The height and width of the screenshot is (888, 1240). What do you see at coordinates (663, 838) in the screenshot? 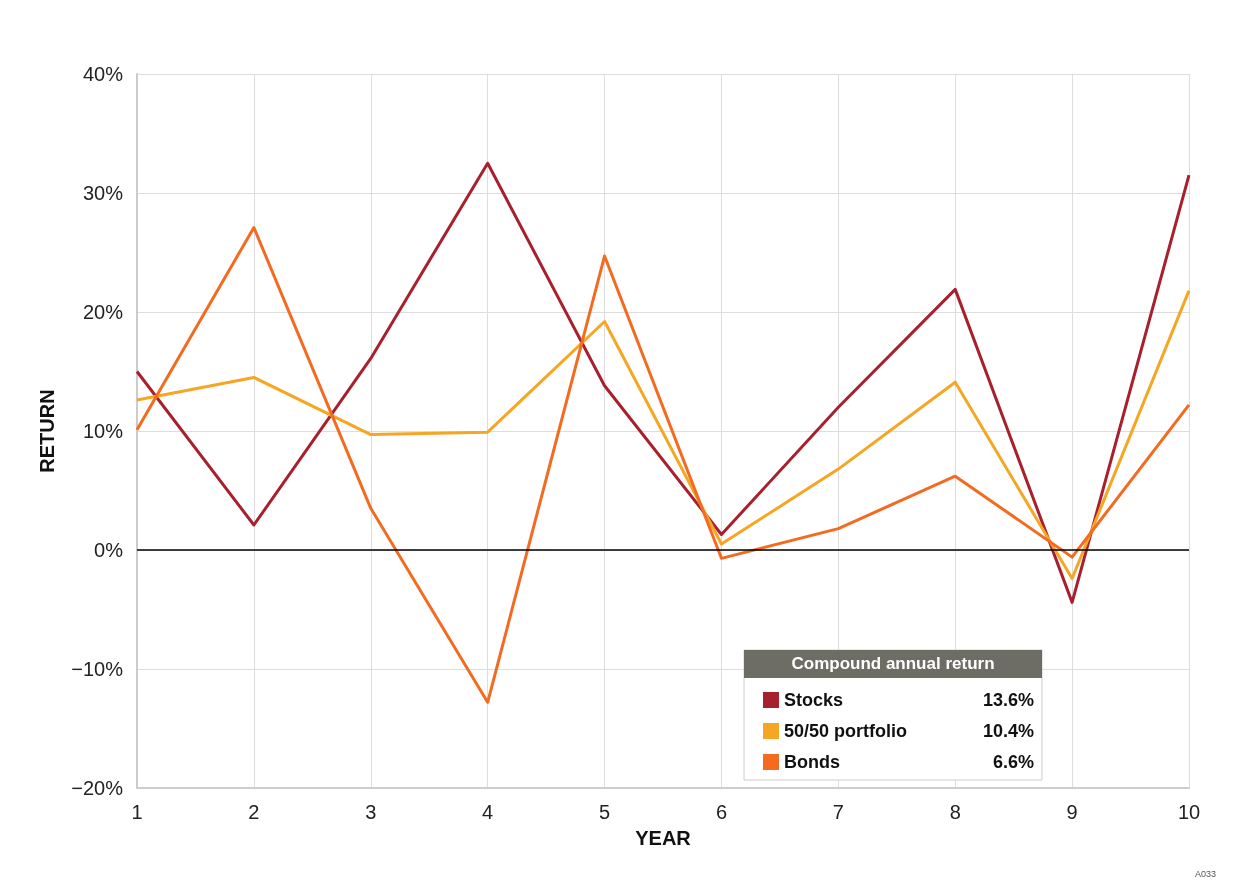
I see `x-axis-title: YEAR` at bounding box center [663, 838].